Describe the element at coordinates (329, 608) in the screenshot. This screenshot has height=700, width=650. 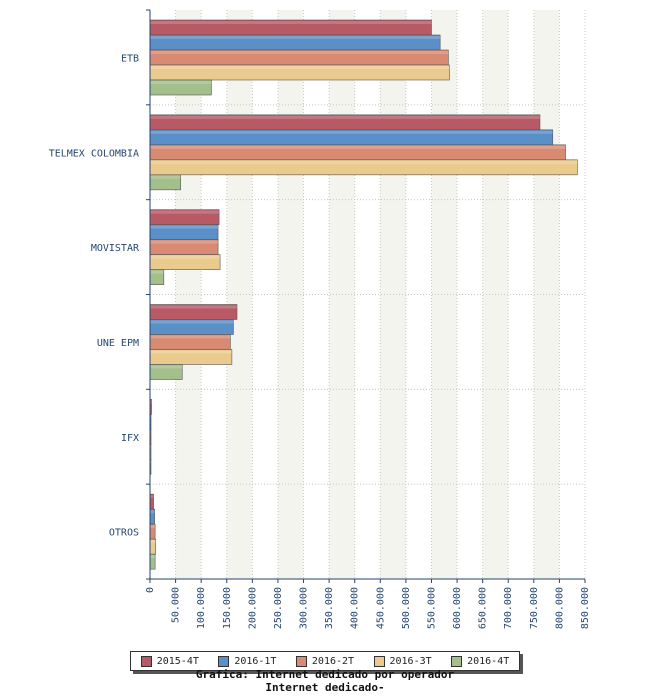
I see `x-tick-label: 350.000` at that location.